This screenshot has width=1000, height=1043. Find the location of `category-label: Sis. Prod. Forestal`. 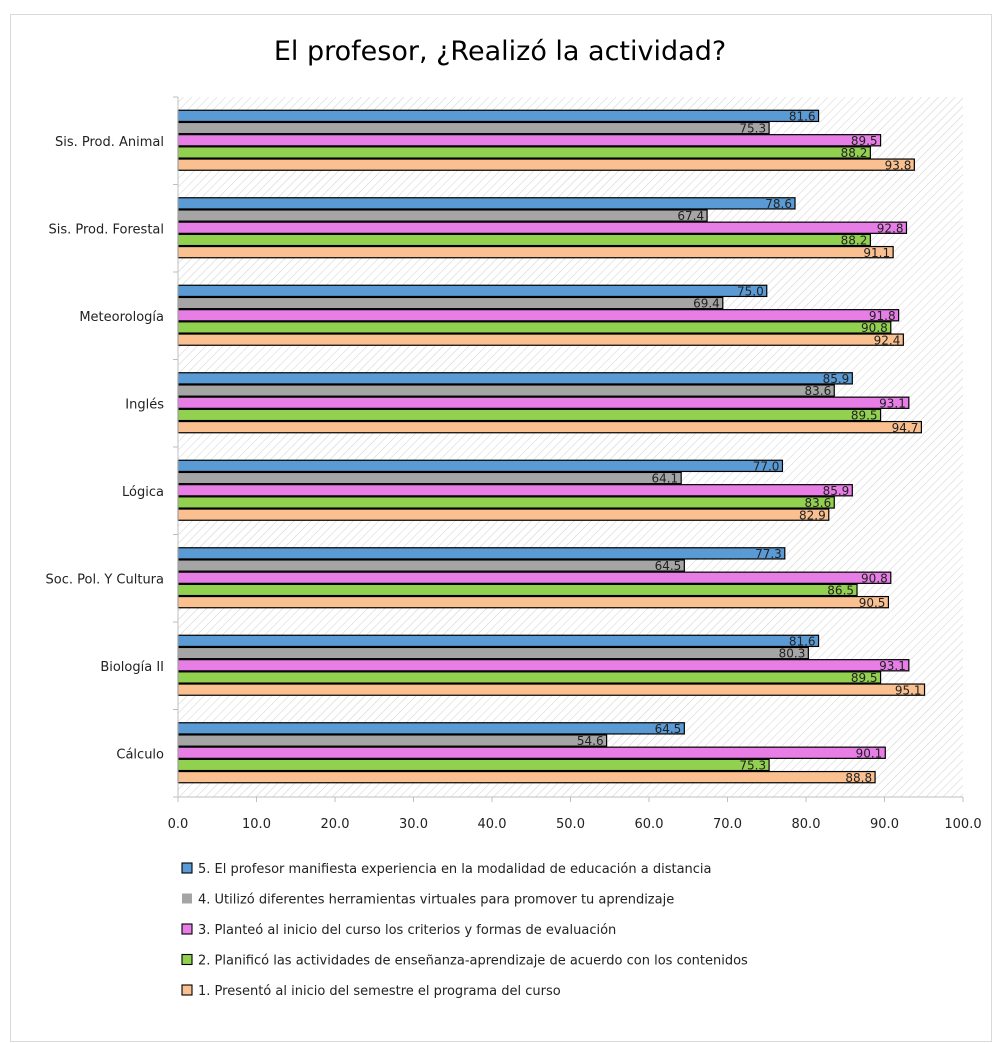

category-label: Sis. Prod. Forestal is located at coordinates (106, 229).